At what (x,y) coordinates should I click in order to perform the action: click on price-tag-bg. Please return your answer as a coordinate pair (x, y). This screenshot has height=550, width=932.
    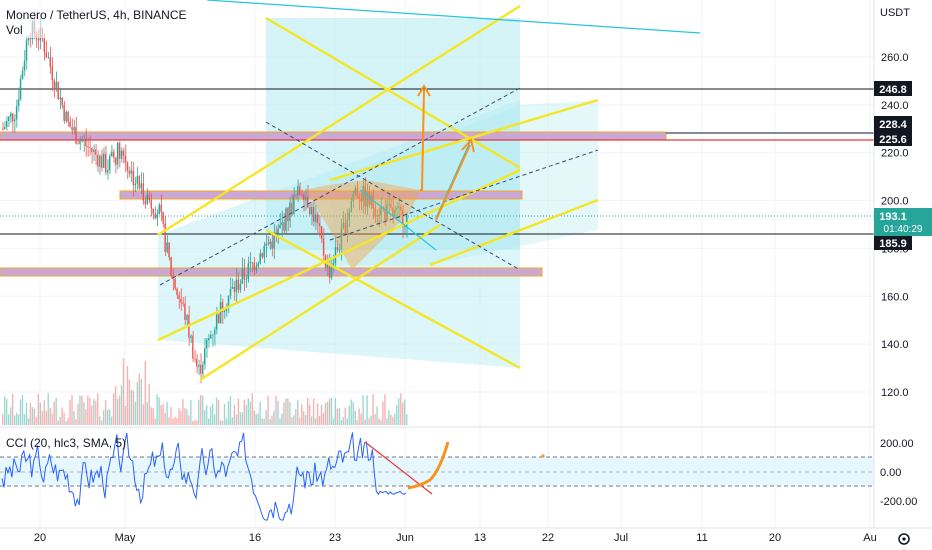
    Looking at the image, I should click on (893, 242).